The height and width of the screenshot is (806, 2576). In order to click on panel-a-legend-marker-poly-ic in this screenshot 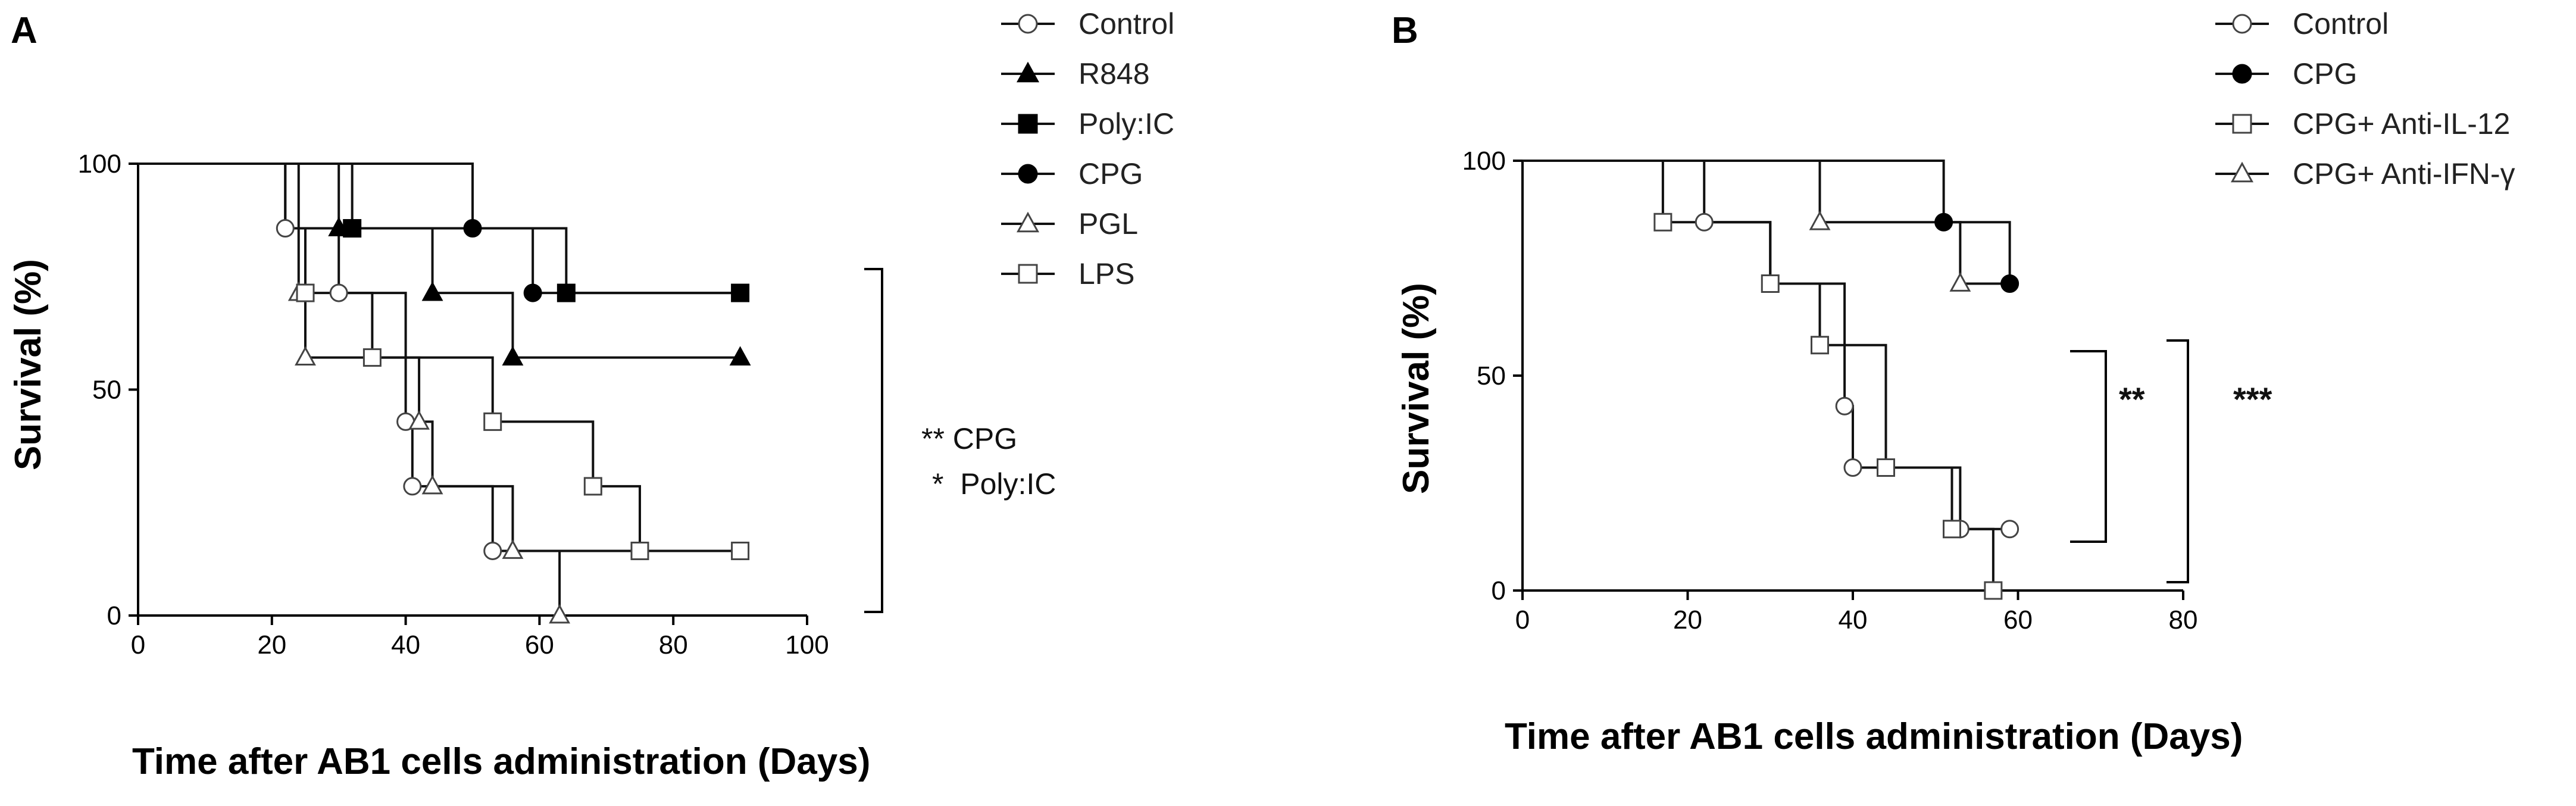, I will do `click(1028, 124)`.